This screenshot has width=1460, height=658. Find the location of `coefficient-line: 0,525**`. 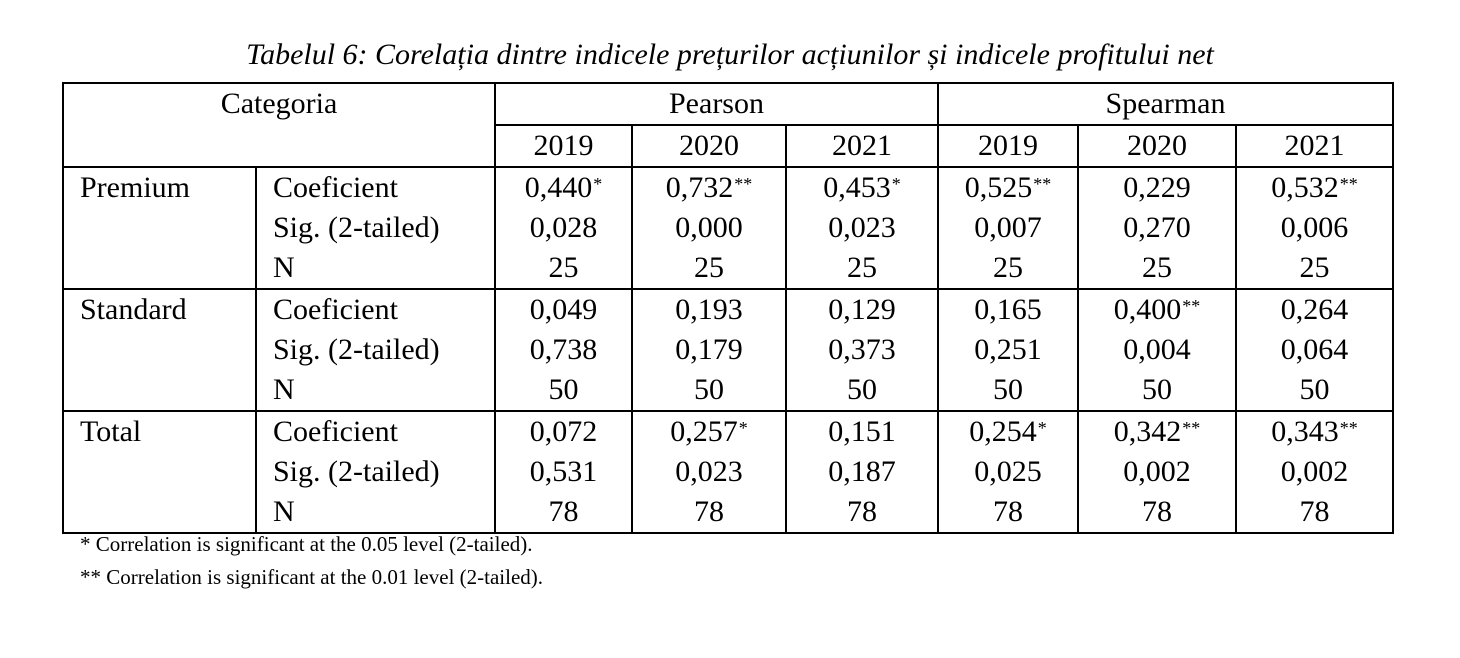

coefficient-line: 0,525** is located at coordinates (1008, 188).